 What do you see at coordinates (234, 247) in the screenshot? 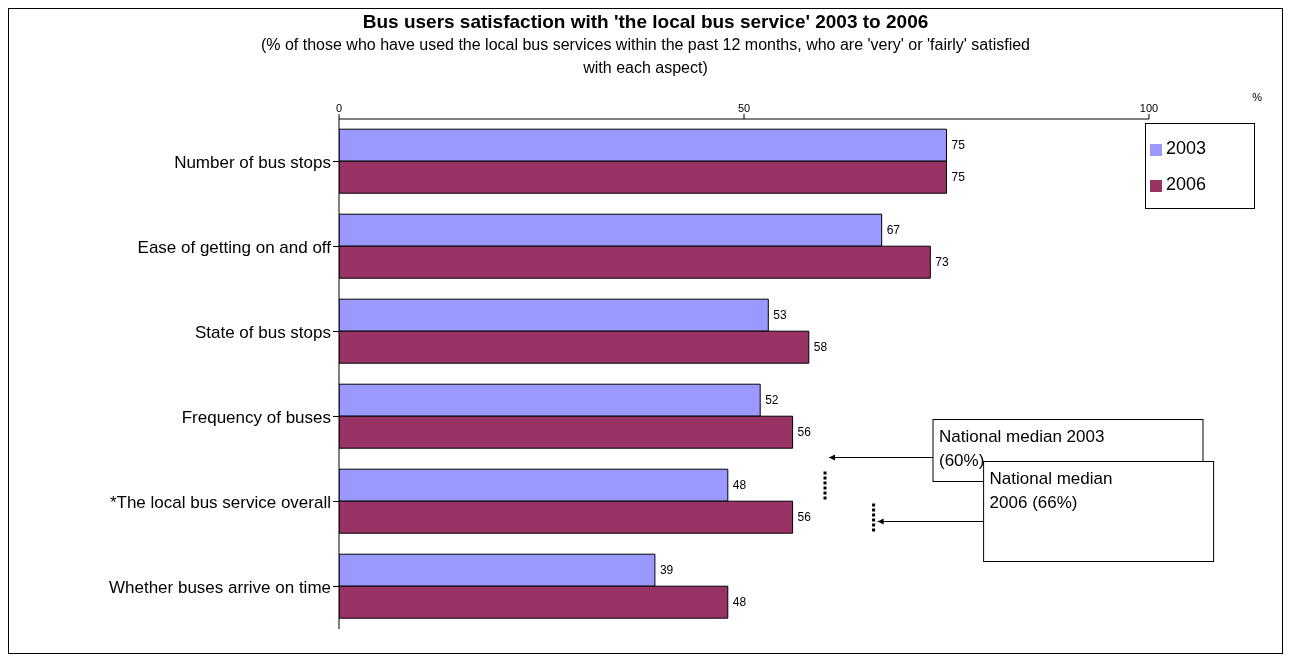
I see `y-tick-label: Ease of getting on and off` at bounding box center [234, 247].